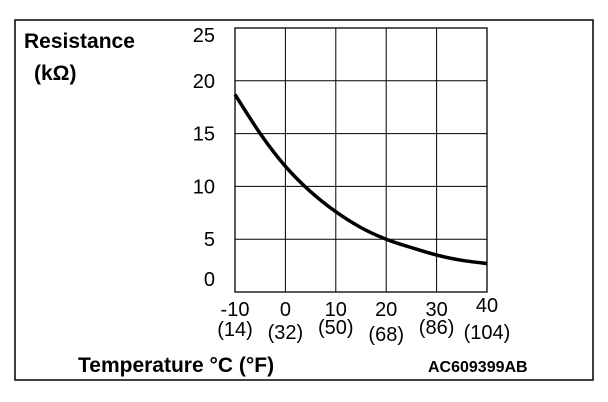  Describe the element at coordinates (235, 330) in the screenshot. I see `x-tick-sublabel-0: (14)` at that location.